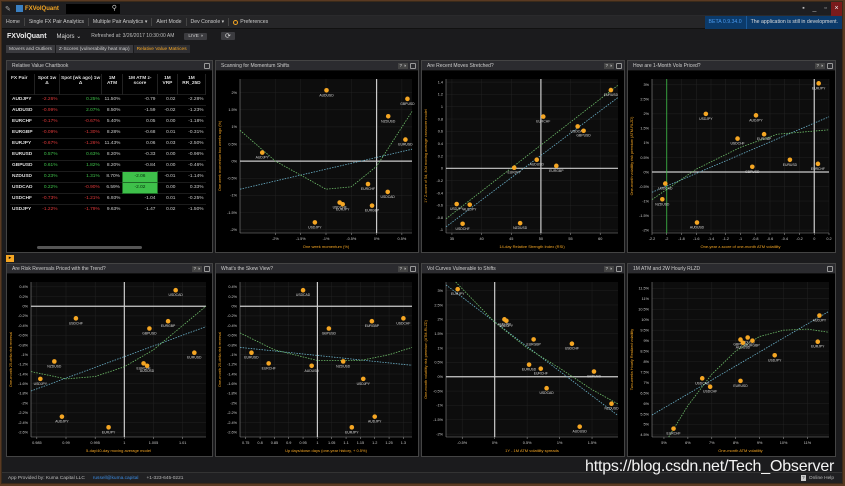  What do you see at coordinates (825, 8) in the screenshot?
I see `restore-icon: ▫` at bounding box center [825, 8].